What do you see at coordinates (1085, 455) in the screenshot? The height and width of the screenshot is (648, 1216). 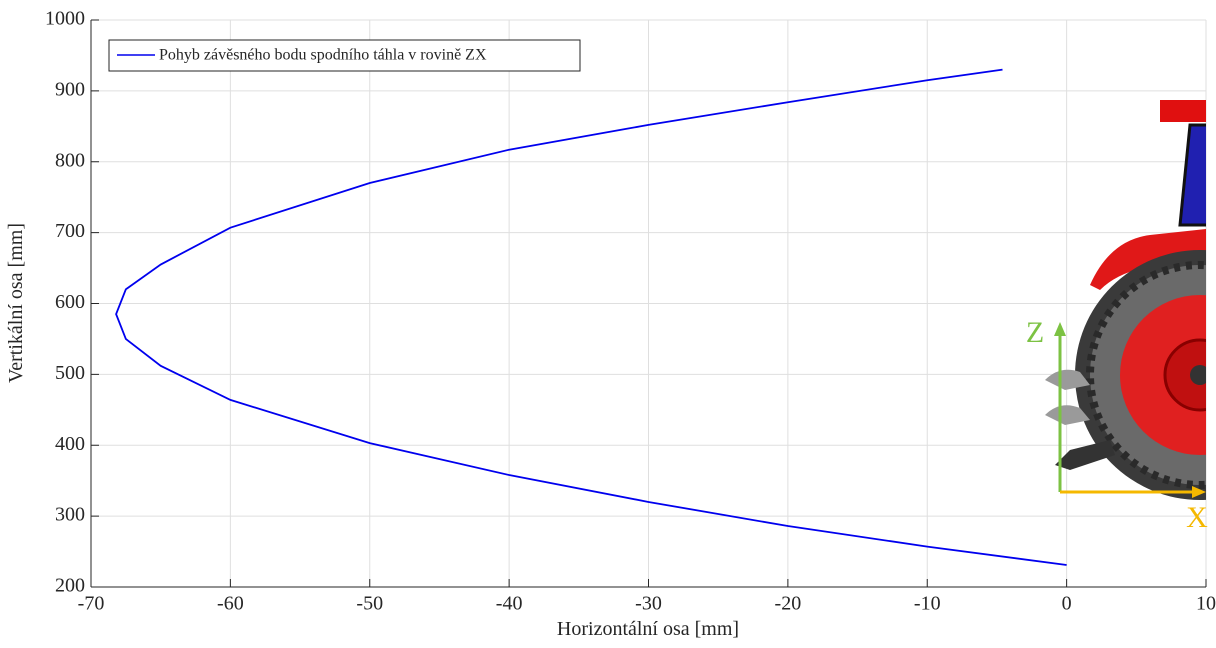 I see `lower-link` at bounding box center [1085, 455].